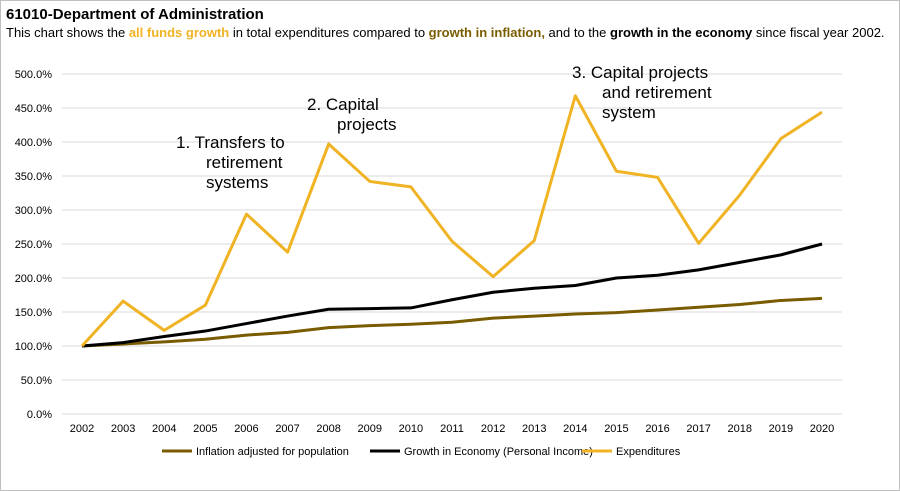 The image size is (900, 491). I want to click on x-tick-label: 2010, so click(411, 429).